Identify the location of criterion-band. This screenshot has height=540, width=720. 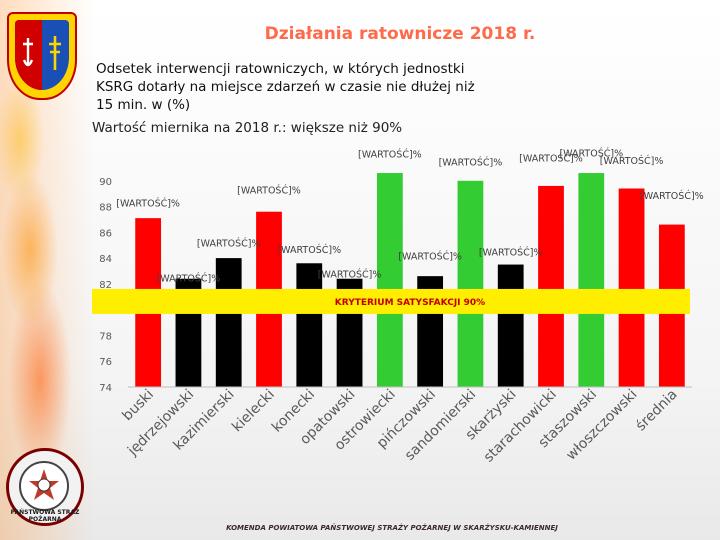
(391, 301).